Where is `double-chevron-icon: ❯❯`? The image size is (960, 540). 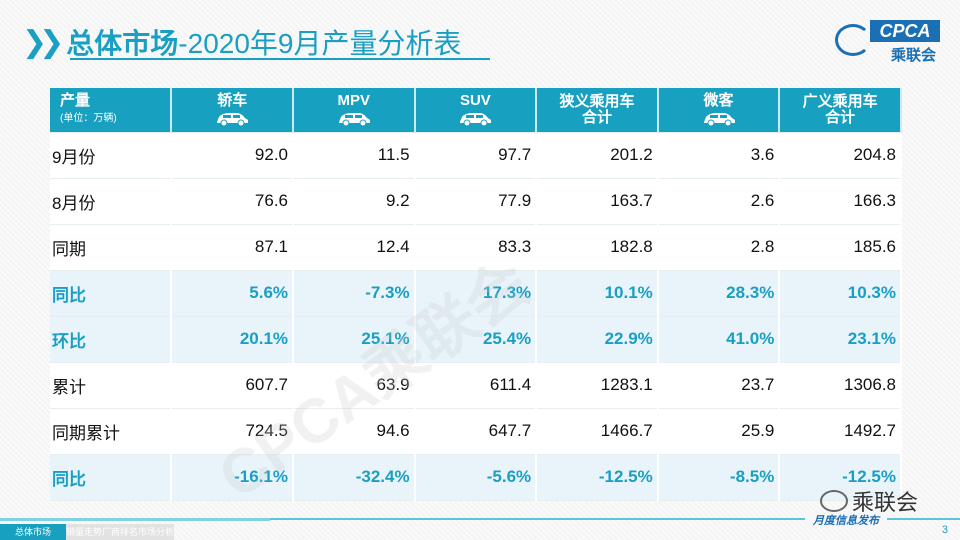 double-chevron-icon: ❯❯ is located at coordinates (43, 42).